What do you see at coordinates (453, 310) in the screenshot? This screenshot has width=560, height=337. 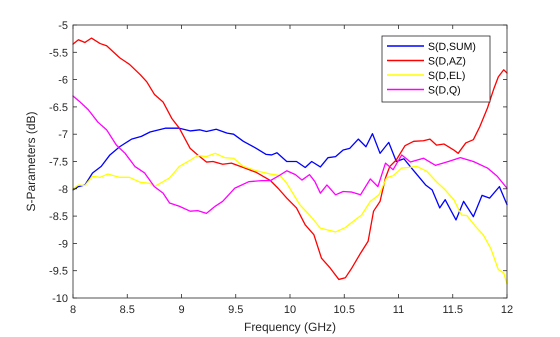 I see `x-tick-label: 11.5` at bounding box center [453, 310].